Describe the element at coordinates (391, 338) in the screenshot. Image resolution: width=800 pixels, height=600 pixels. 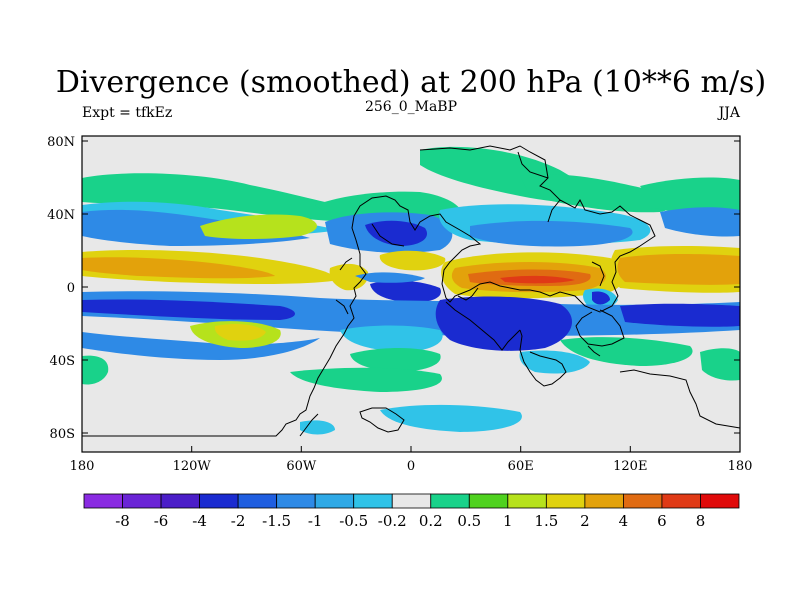
I see `contour-weak-neg-south-atlantic` at that location.